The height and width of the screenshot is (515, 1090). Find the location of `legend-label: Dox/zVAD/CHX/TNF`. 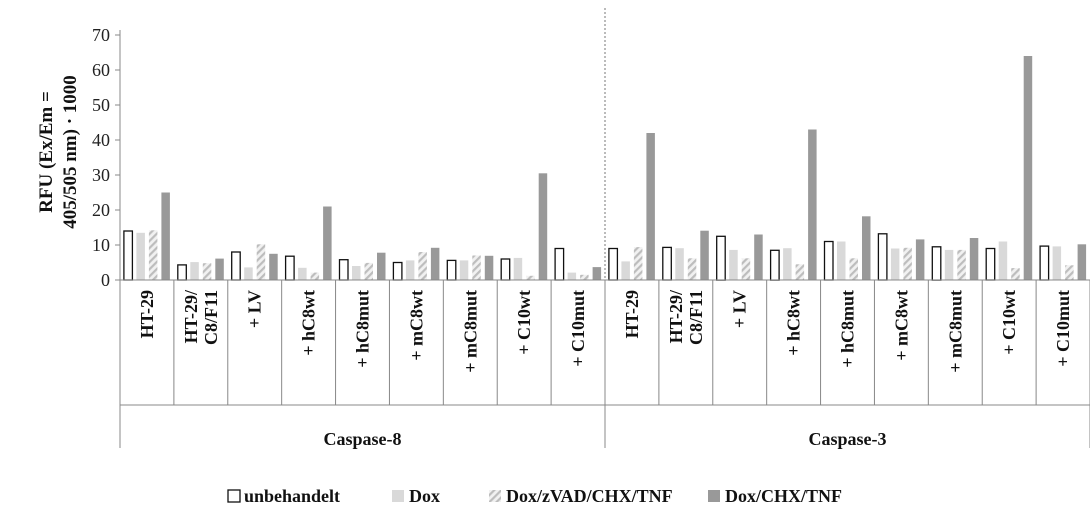

legend-label: Dox/zVAD/CHX/TNF is located at coordinates (589, 496).